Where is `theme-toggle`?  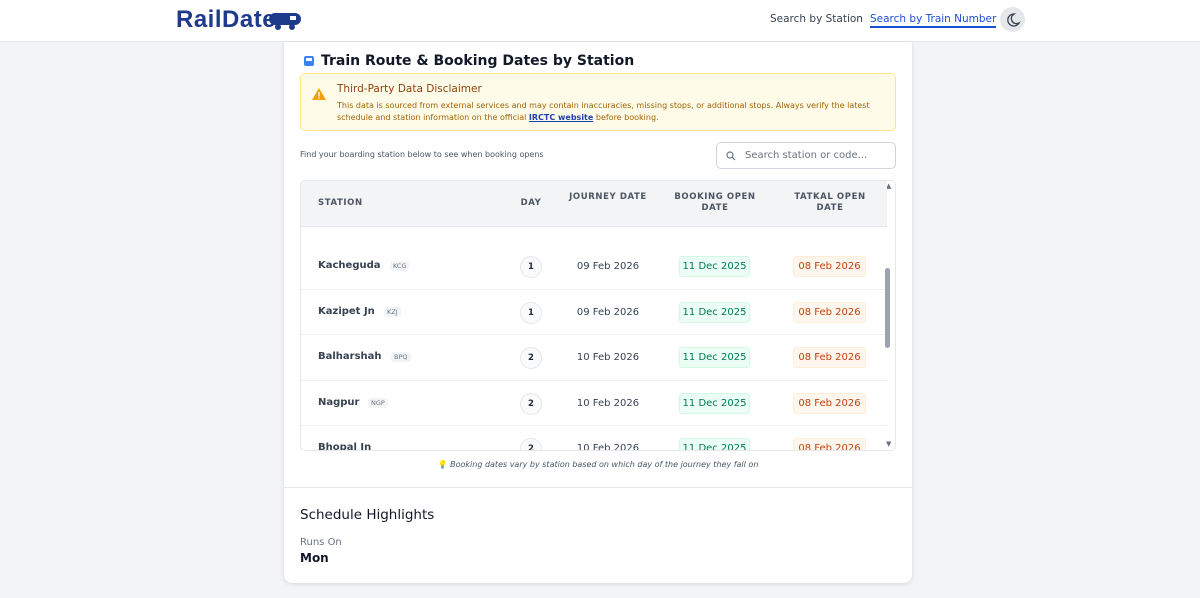 theme-toggle is located at coordinates (1012, 19).